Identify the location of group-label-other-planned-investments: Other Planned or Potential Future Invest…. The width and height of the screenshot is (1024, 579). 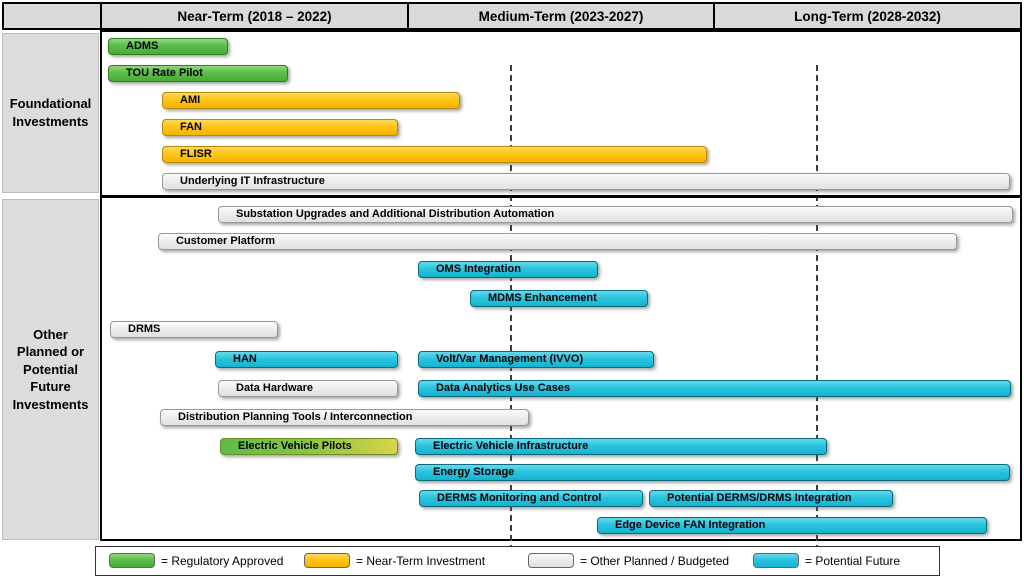
(50, 369).